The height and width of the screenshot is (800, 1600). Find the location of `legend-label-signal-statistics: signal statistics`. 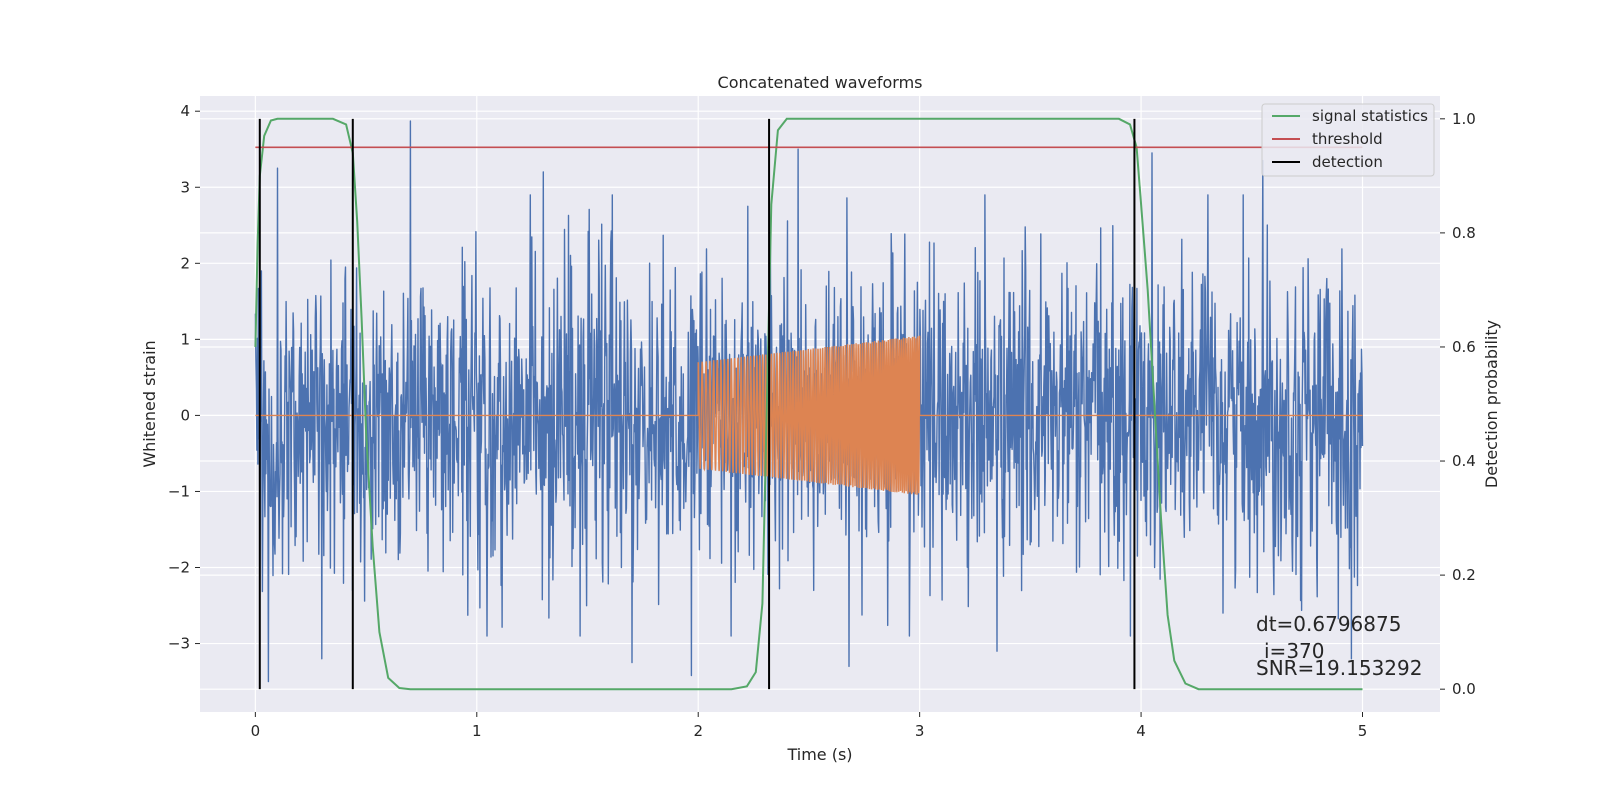

legend-label-signal-statistics: signal statistics is located at coordinates (1370, 116).